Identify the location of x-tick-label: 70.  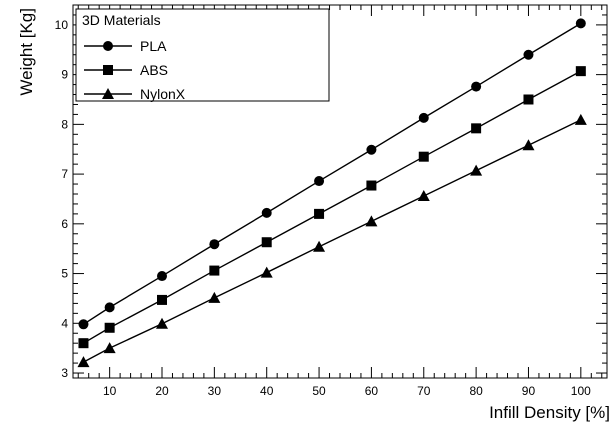
(424, 391).